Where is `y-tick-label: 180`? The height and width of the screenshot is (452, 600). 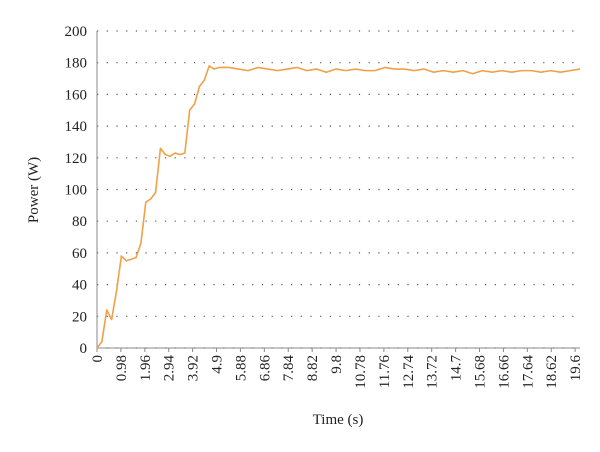 y-tick-label: 180 is located at coordinates (76, 64).